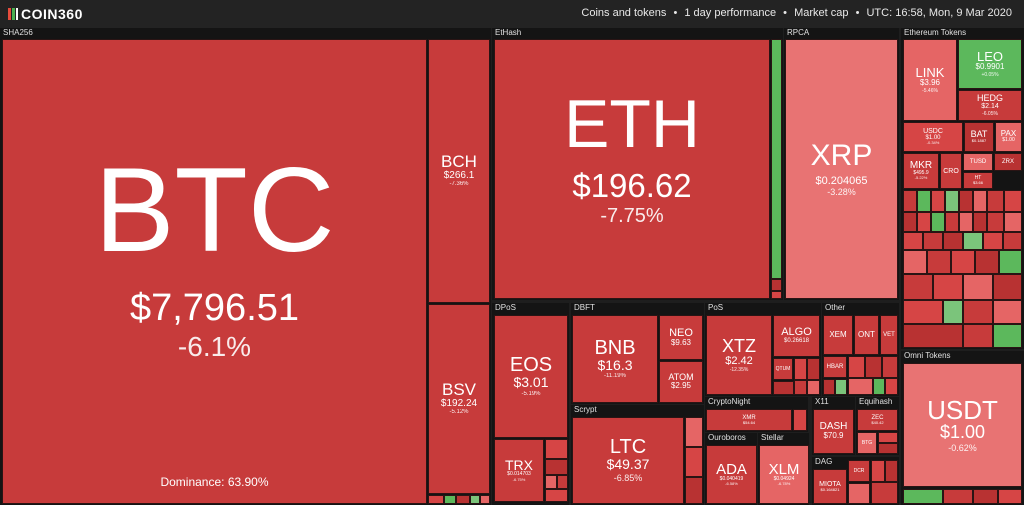 The height and width of the screenshot is (505, 1024). Describe the element at coordinates (739, 360) in the screenshot. I see `coin-price: $2.42` at that location.